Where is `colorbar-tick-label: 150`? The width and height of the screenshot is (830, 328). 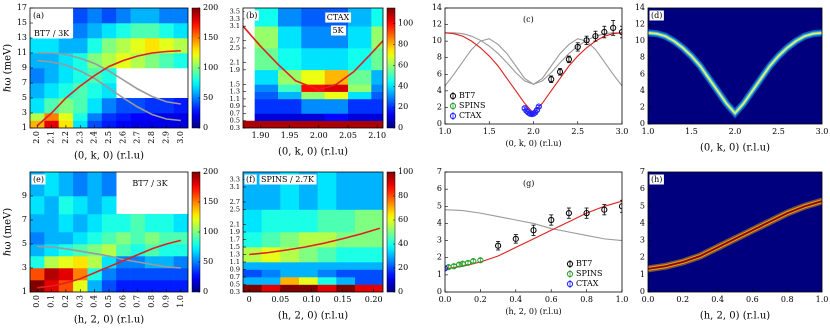 colorbar-tick-label: 150 is located at coordinates (210, 201).